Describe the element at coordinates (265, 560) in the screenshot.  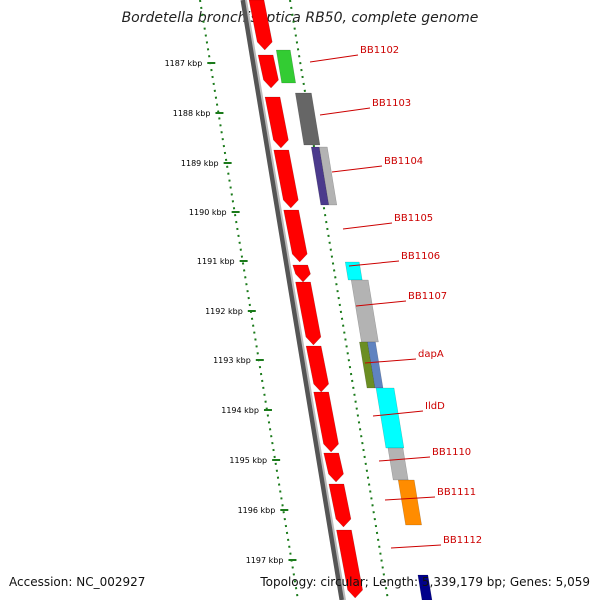
I see `tick-label: 1197 kbp` at that location.